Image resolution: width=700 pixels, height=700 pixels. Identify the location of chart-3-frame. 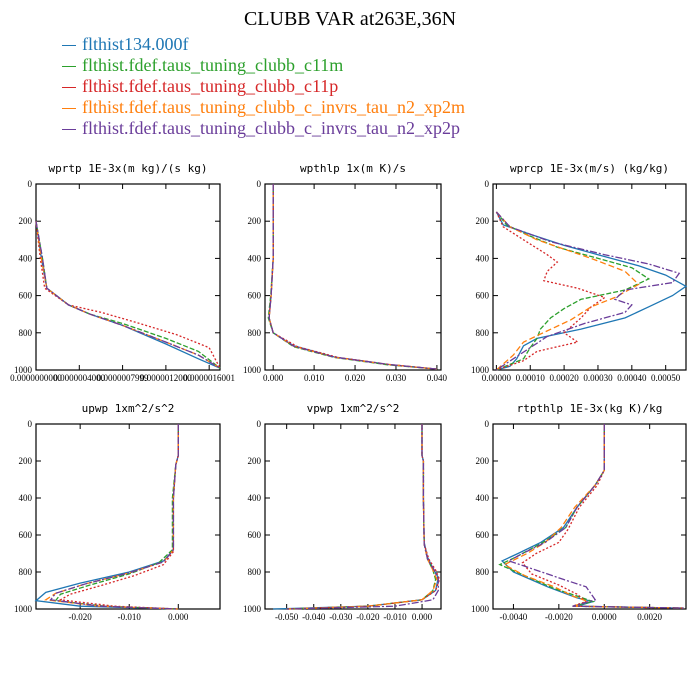
(589, 277).